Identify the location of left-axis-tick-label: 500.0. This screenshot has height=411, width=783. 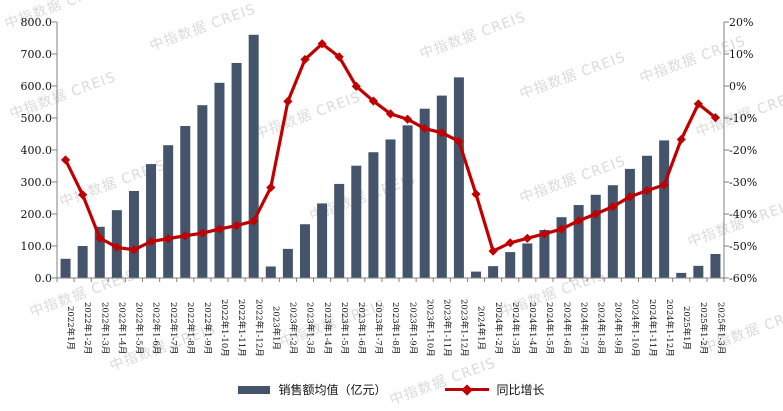
(36, 118).